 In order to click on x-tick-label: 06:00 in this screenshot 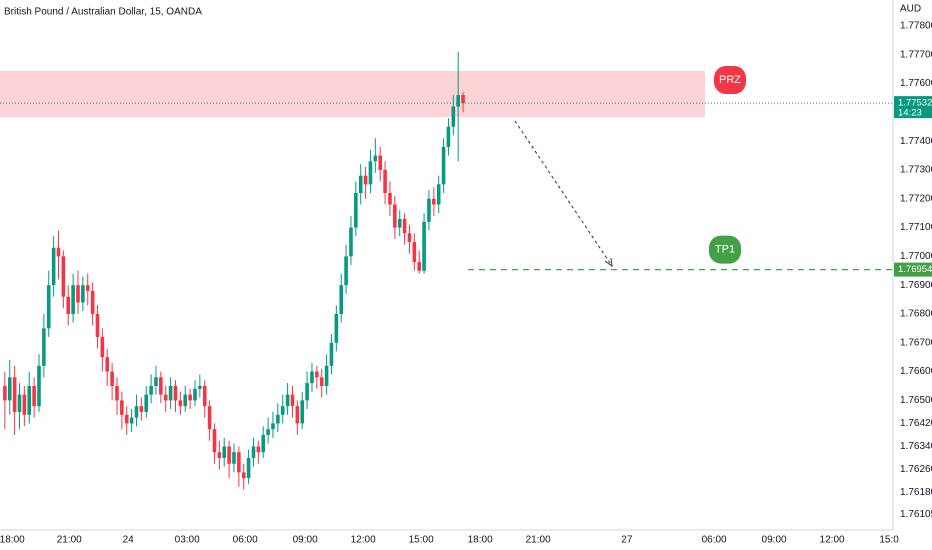, I will do `click(245, 540)`.